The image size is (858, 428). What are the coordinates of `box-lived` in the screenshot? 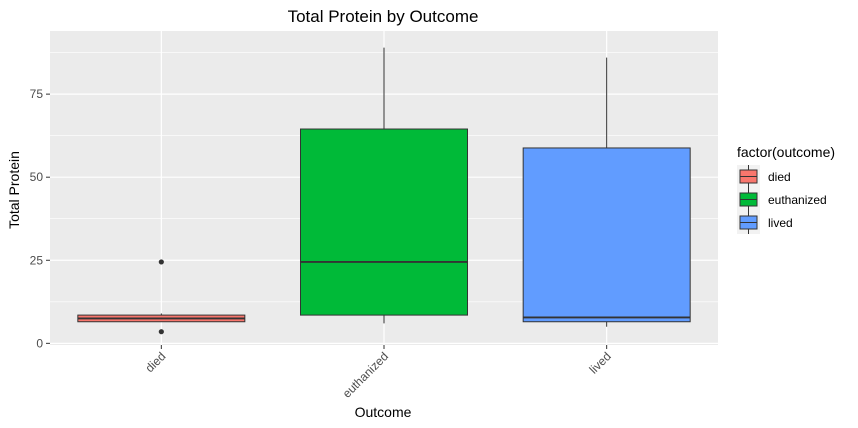 It's located at (606, 192).